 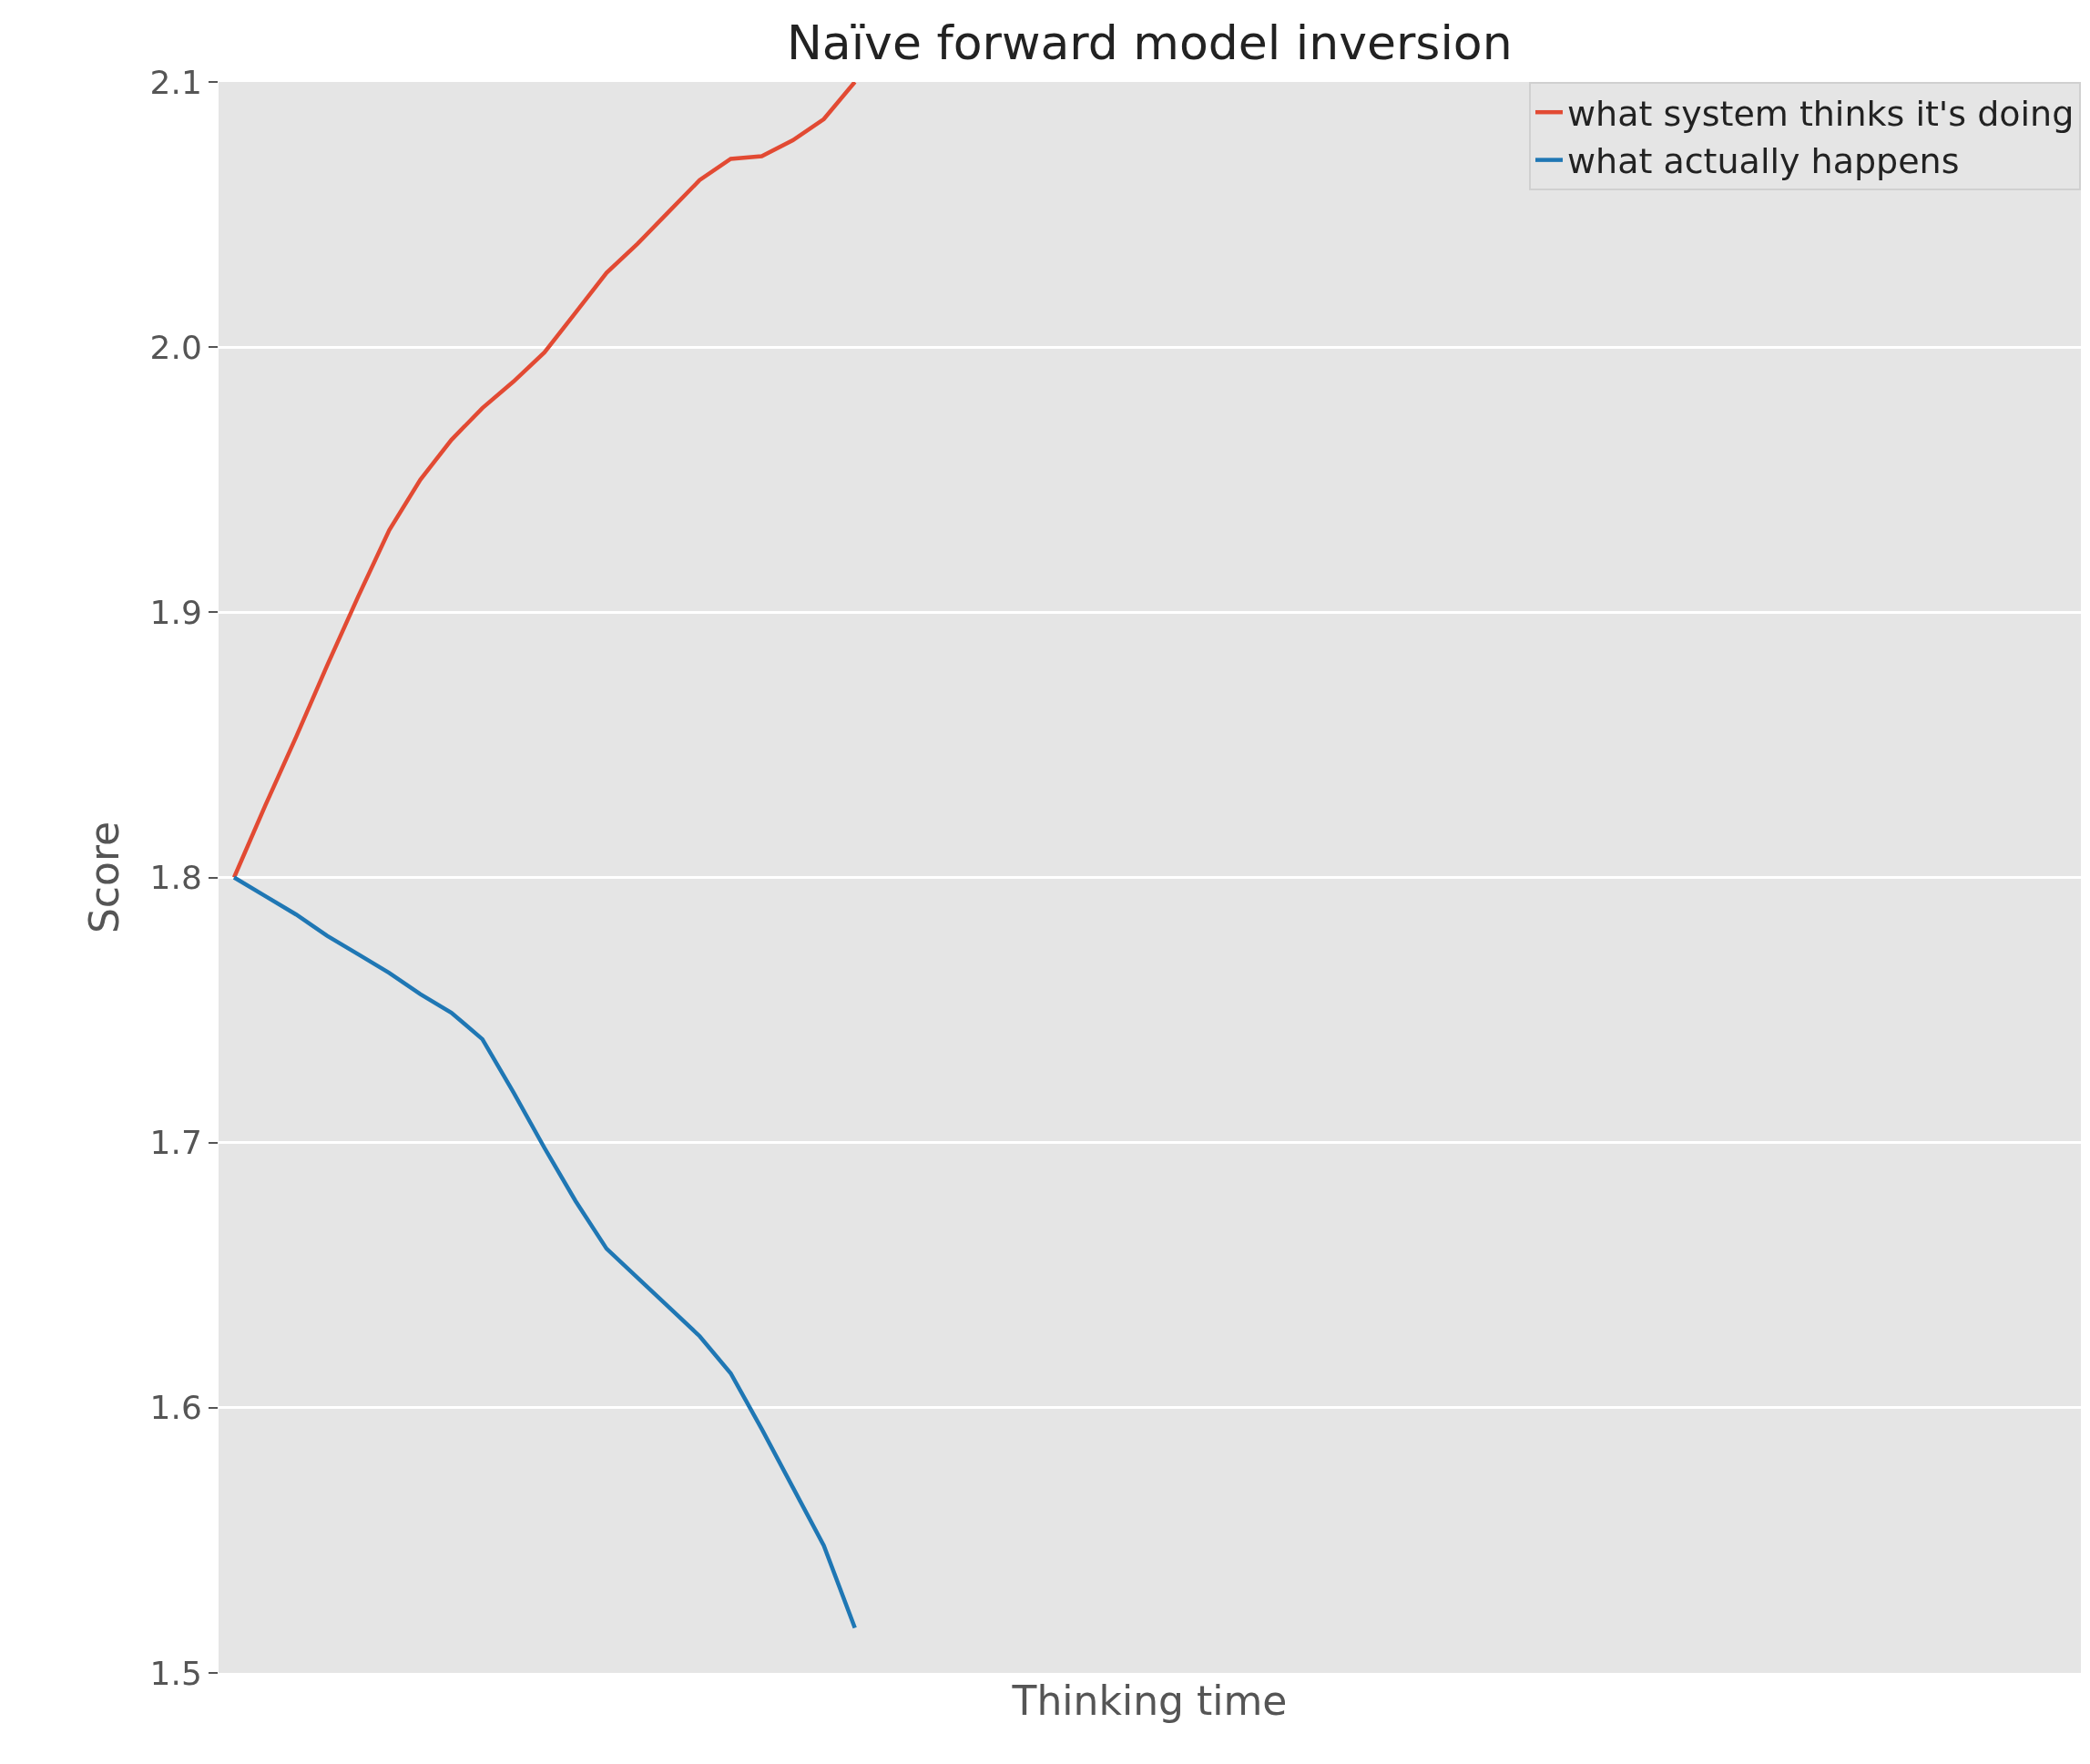 I want to click on x-axis-title: Thinking time, so click(x=1149, y=1701).